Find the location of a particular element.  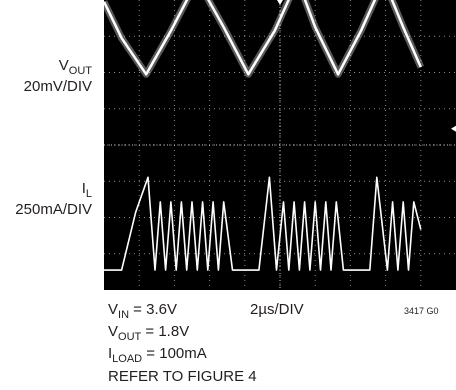

il-channel-label: IL is located at coordinates (86, 190).